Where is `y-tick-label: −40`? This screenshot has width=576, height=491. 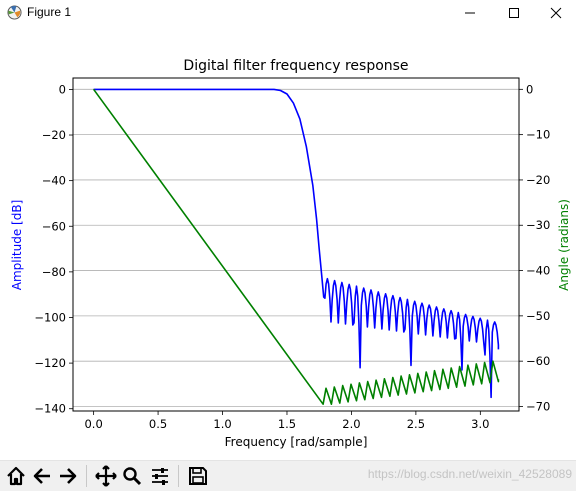 y-tick-label: −40 is located at coordinates (54, 181).